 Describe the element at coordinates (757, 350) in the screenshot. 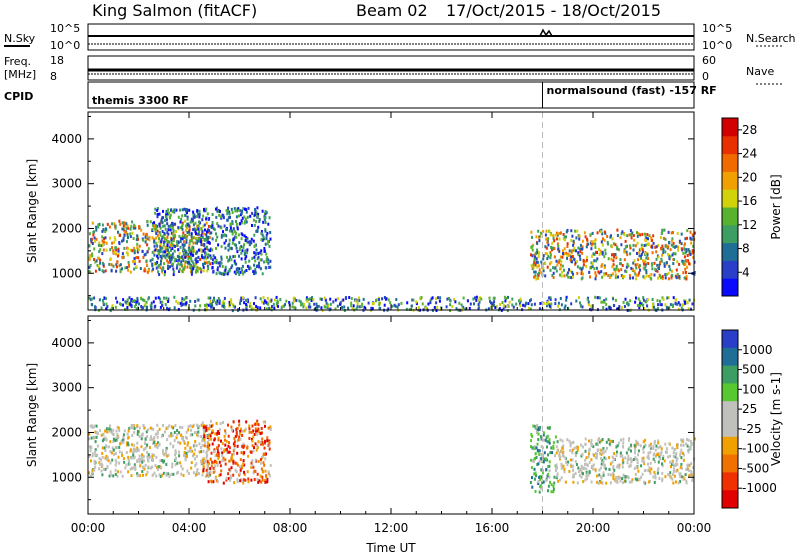

I see `velocity-cbar-tick-label-0: 1000` at that location.